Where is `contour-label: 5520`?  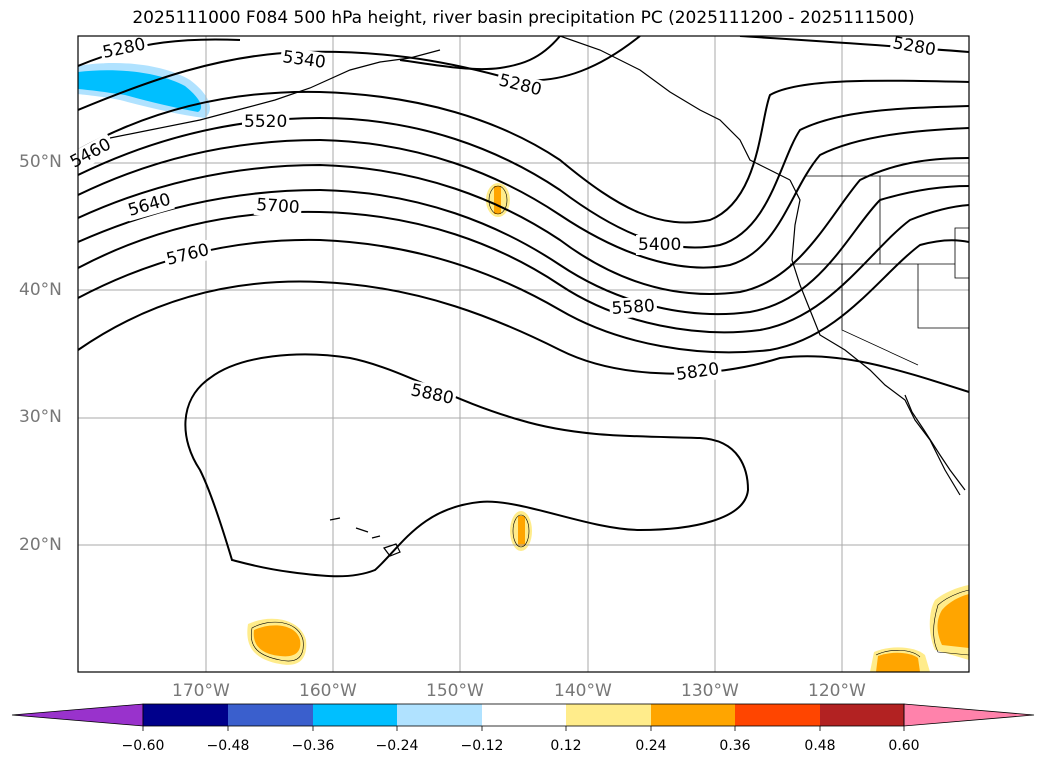
contour-label: 5520 is located at coordinates (265, 122).